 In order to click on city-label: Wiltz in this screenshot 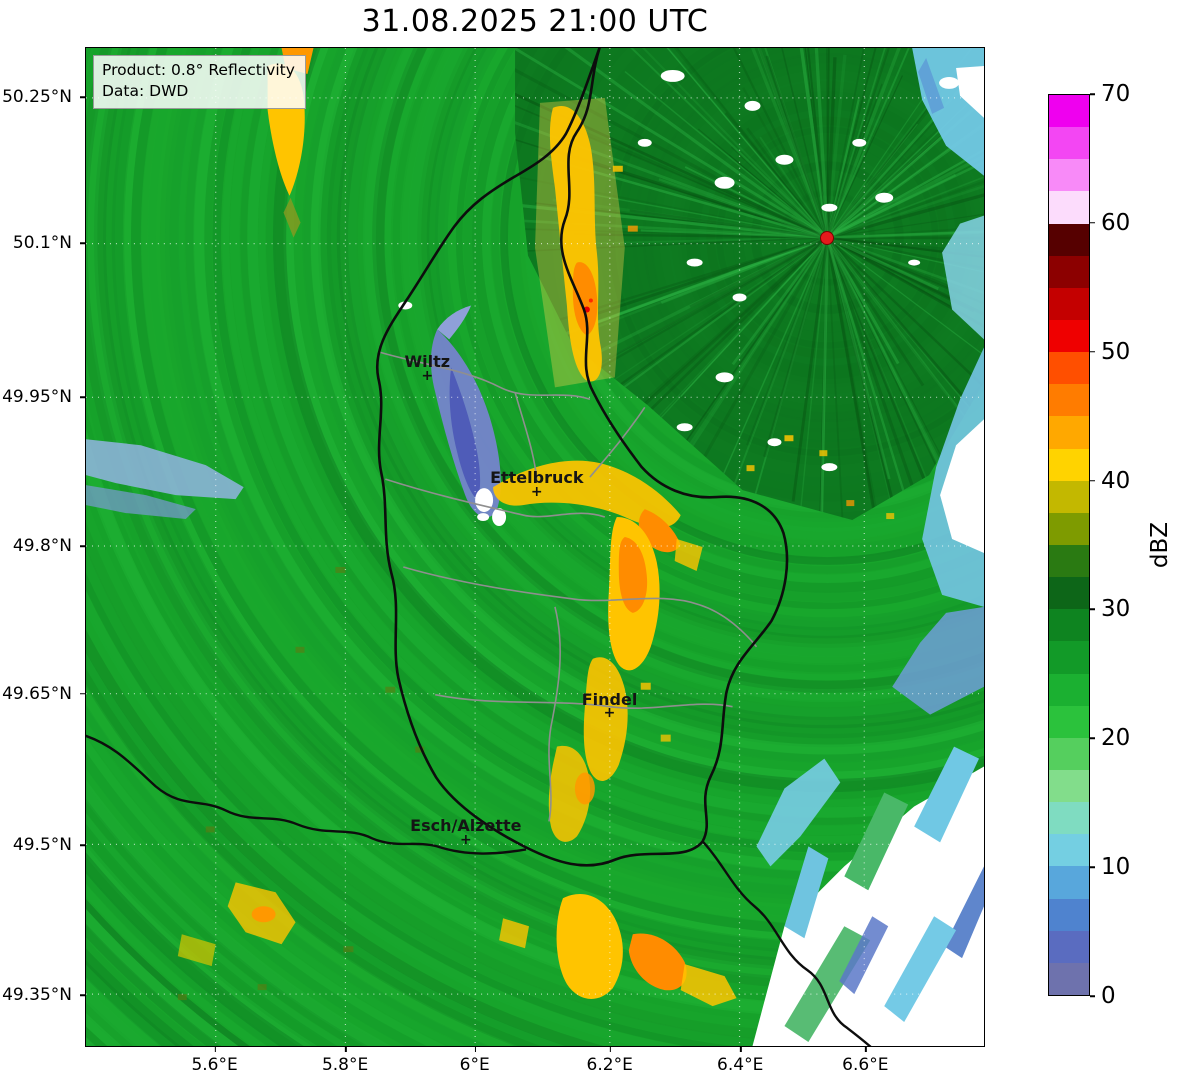, I will do `click(427, 362)`.